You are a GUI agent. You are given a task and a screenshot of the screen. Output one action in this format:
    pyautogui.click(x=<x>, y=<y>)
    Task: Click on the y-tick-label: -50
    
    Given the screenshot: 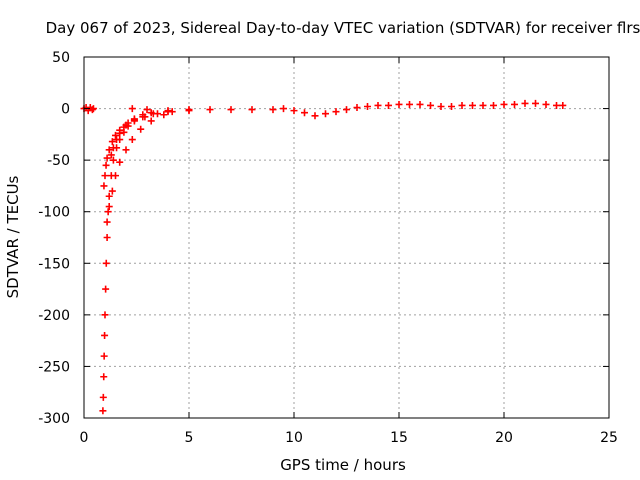 What is the action you would take?
    pyautogui.click(x=58, y=161)
    